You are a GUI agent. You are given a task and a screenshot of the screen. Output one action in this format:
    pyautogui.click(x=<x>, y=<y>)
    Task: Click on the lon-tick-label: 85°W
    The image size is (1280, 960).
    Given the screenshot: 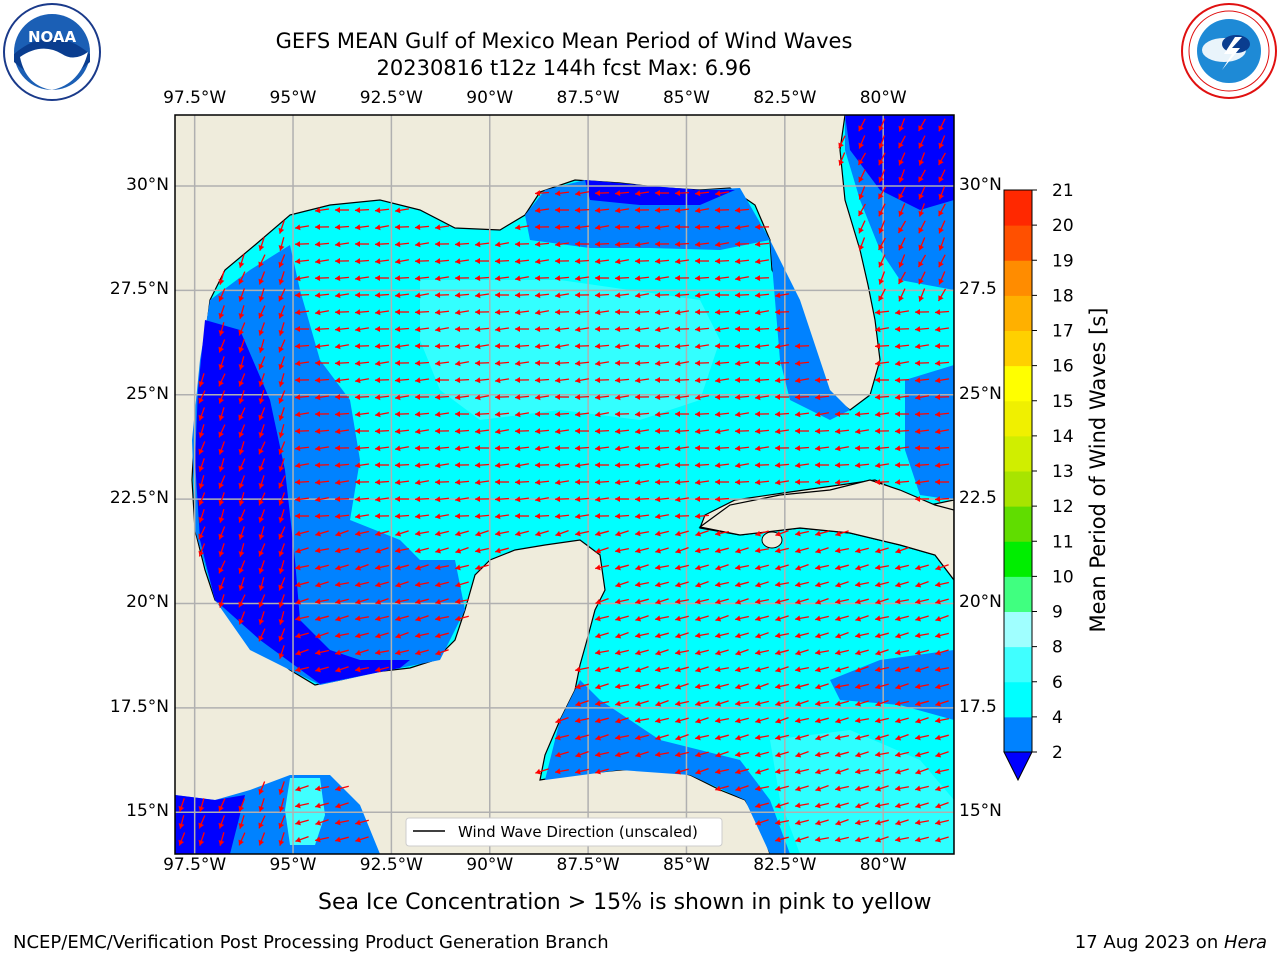 What is the action you would take?
    pyautogui.click(x=686, y=865)
    